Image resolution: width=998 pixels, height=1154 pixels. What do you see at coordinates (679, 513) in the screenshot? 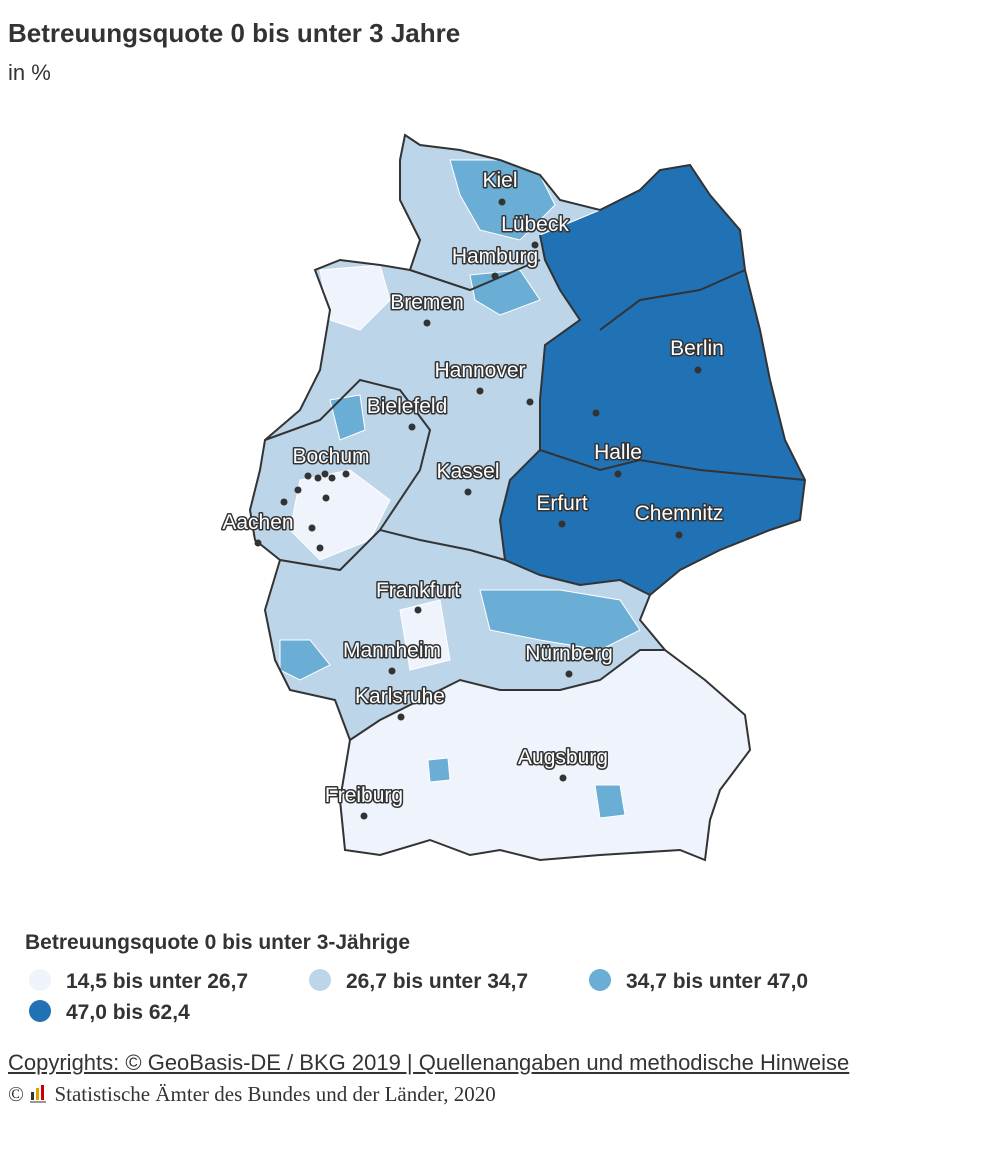
I see `city-label: Chemnitz` at bounding box center [679, 513].